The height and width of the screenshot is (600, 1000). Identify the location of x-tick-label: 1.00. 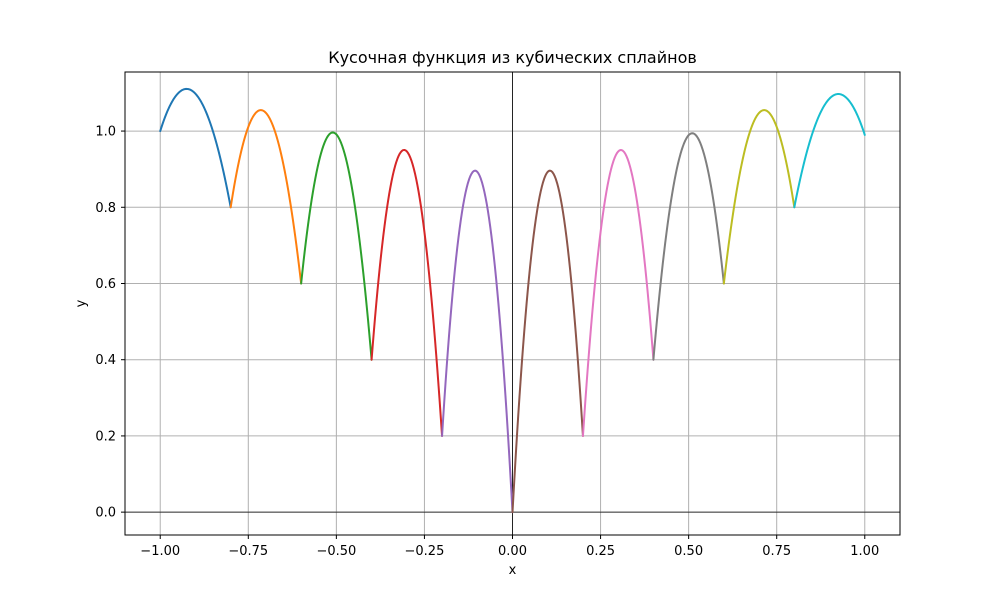
(864, 551).